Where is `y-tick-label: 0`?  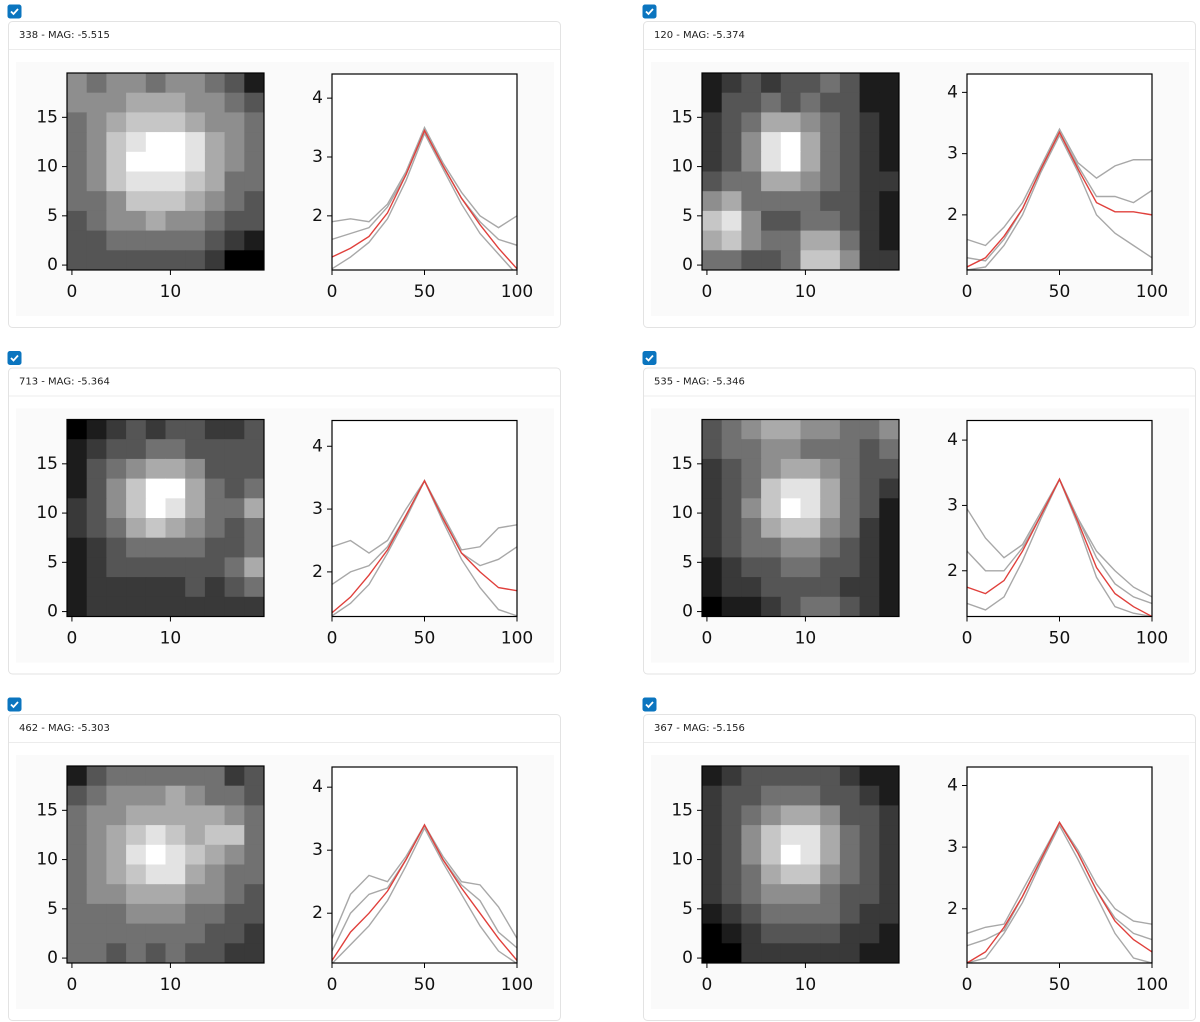
y-tick-label: 0 is located at coordinates (52, 612).